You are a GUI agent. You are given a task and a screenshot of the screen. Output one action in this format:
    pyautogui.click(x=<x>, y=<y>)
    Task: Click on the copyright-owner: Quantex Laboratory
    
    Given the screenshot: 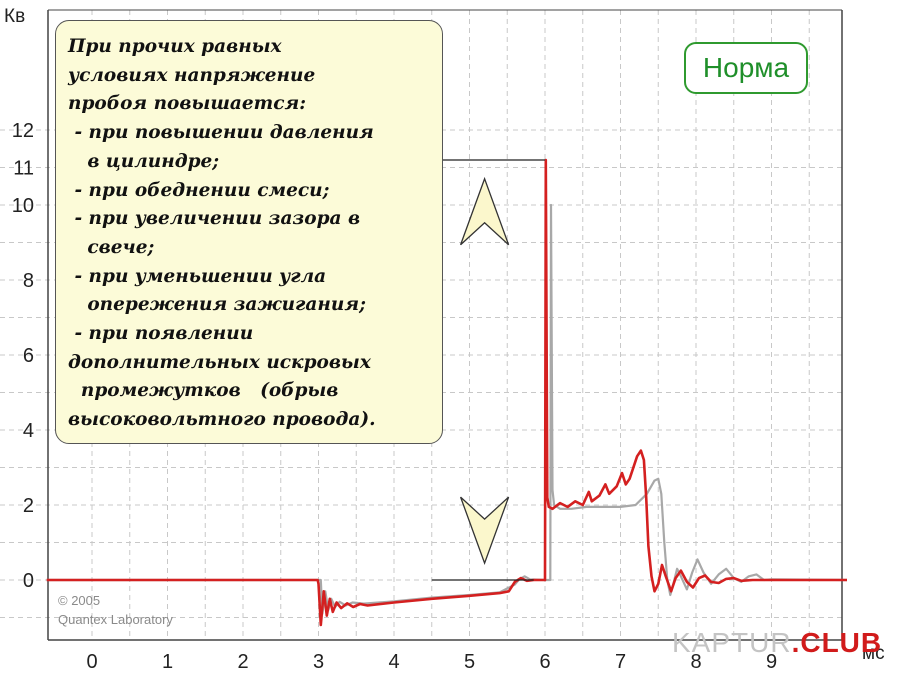 What is the action you would take?
    pyautogui.click(x=115, y=619)
    